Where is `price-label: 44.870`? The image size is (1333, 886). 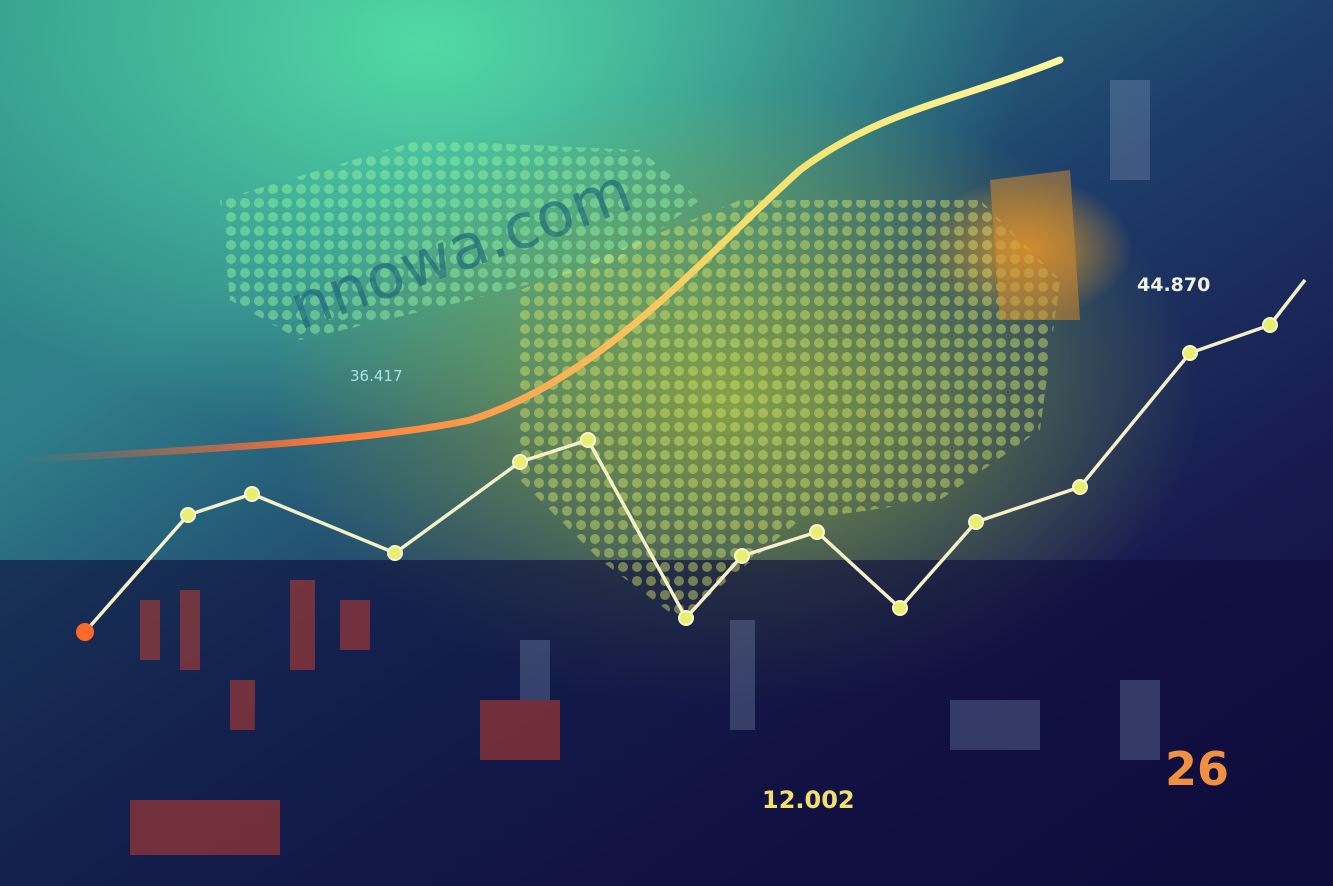
price-label: 44.870 is located at coordinates (1173, 285).